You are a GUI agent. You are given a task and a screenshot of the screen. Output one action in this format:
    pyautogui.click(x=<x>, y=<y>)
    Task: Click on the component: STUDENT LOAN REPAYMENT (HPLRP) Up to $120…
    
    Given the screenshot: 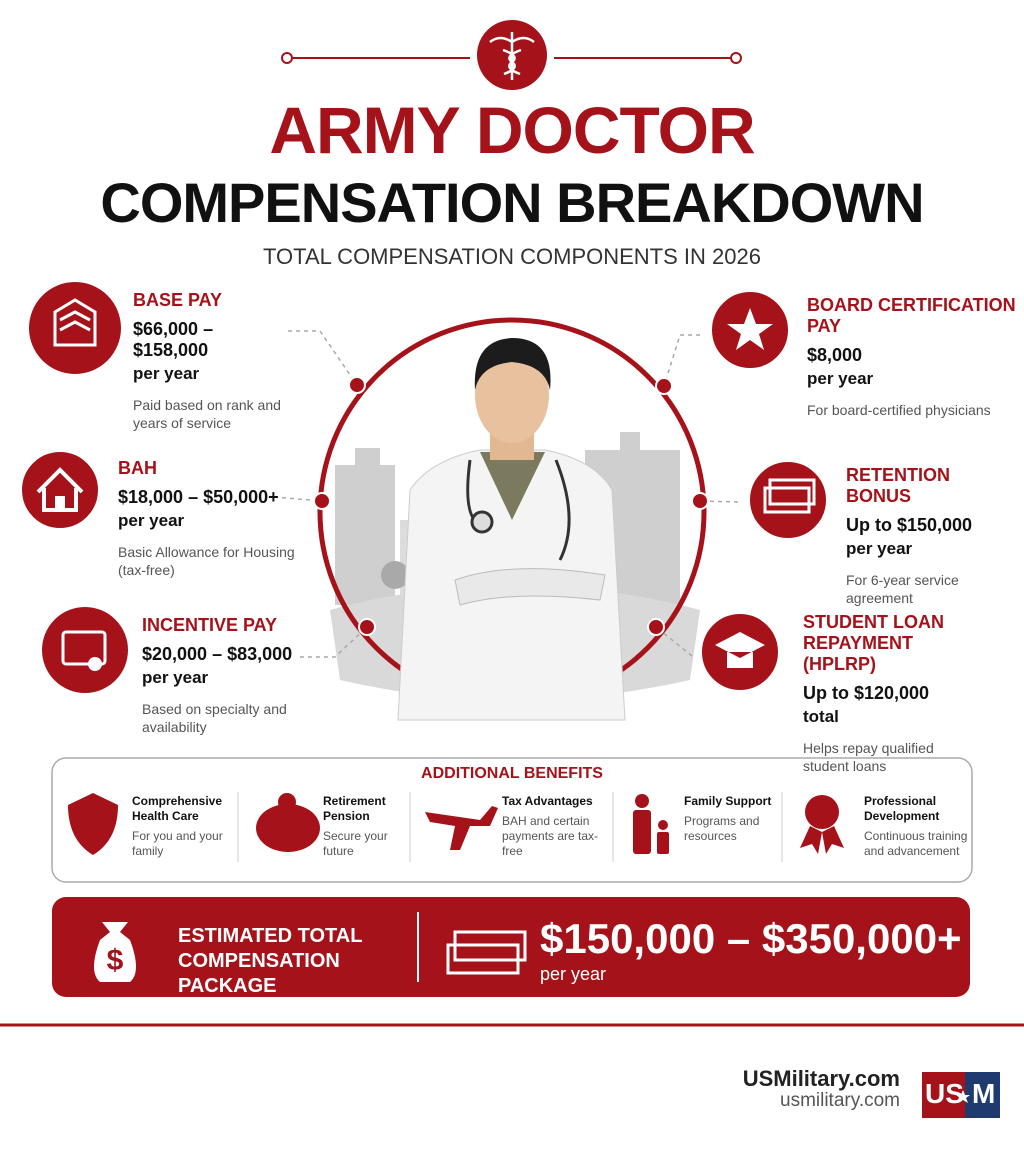 What is the action you would take?
    pyautogui.click(x=888, y=693)
    